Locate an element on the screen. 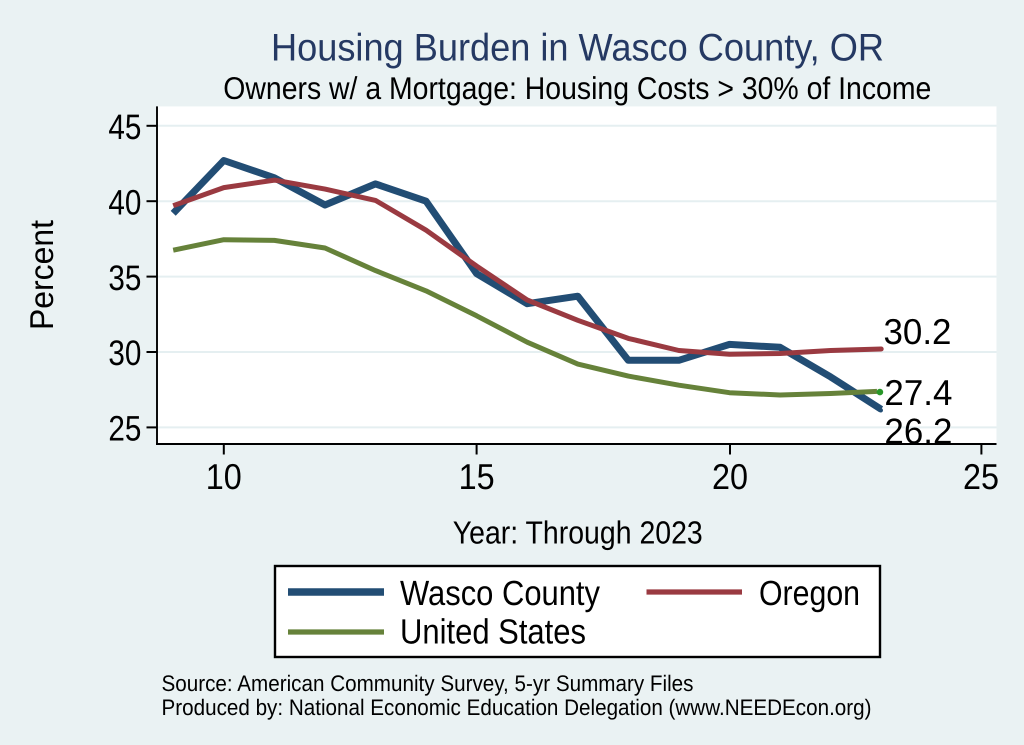 The image size is (1024, 745). svg-text: United States is located at coordinates (493, 632).